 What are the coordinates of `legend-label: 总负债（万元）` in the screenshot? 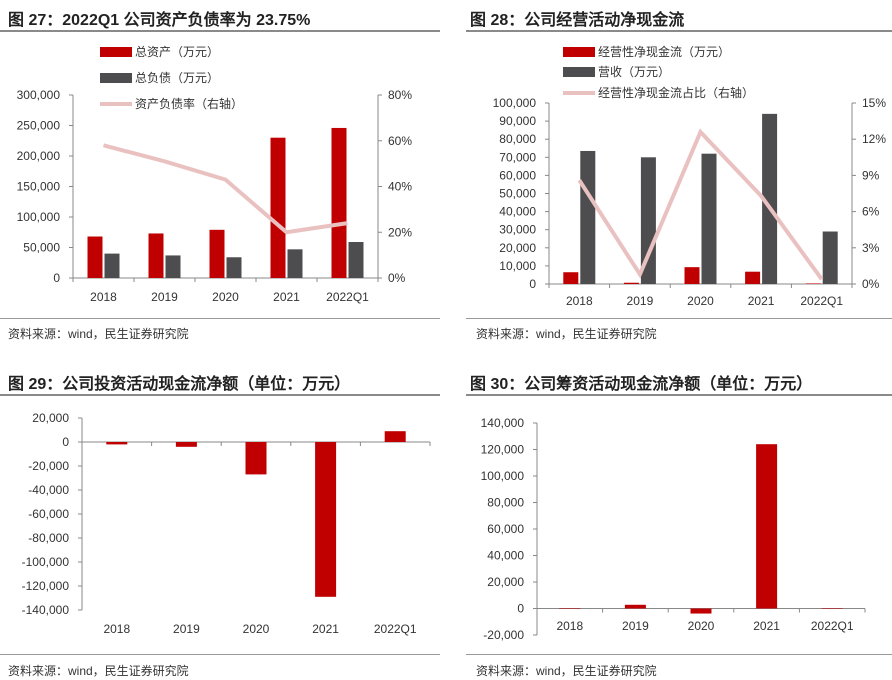 It's located at (177, 78).